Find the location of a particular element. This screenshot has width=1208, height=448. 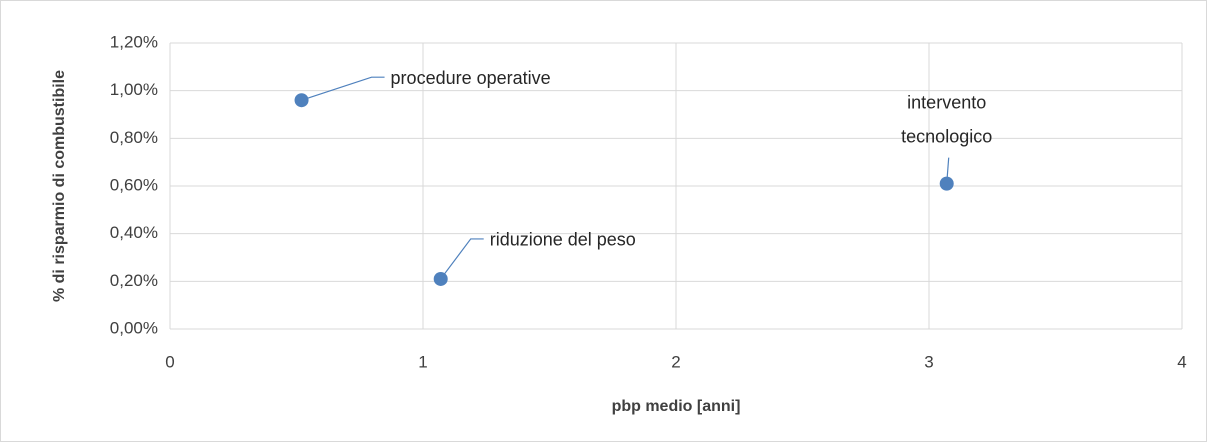

x-tick-label: 3 is located at coordinates (928, 361).